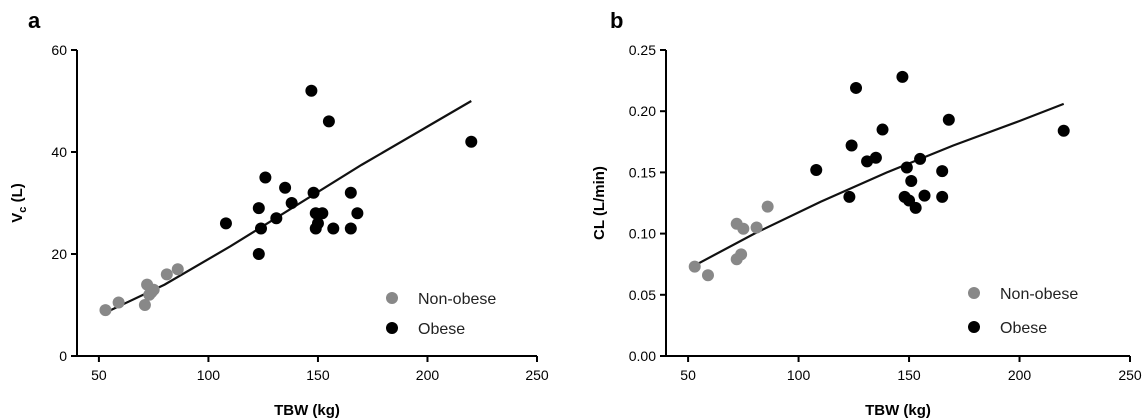 This screenshot has width=1143, height=419. Describe the element at coordinates (642, 295) in the screenshot. I see `y-tick-label: 0.05` at that location.